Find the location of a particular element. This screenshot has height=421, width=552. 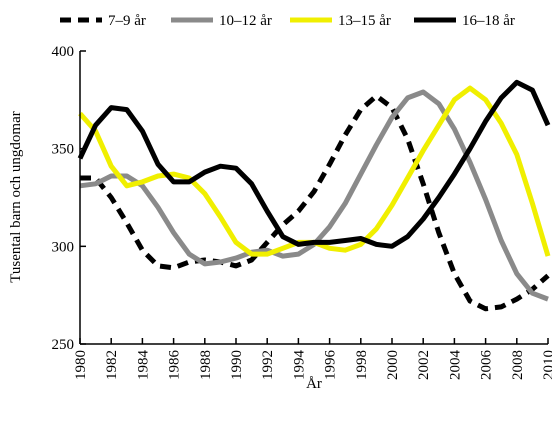

x-tick-label: 2006 is located at coordinates (487, 365).